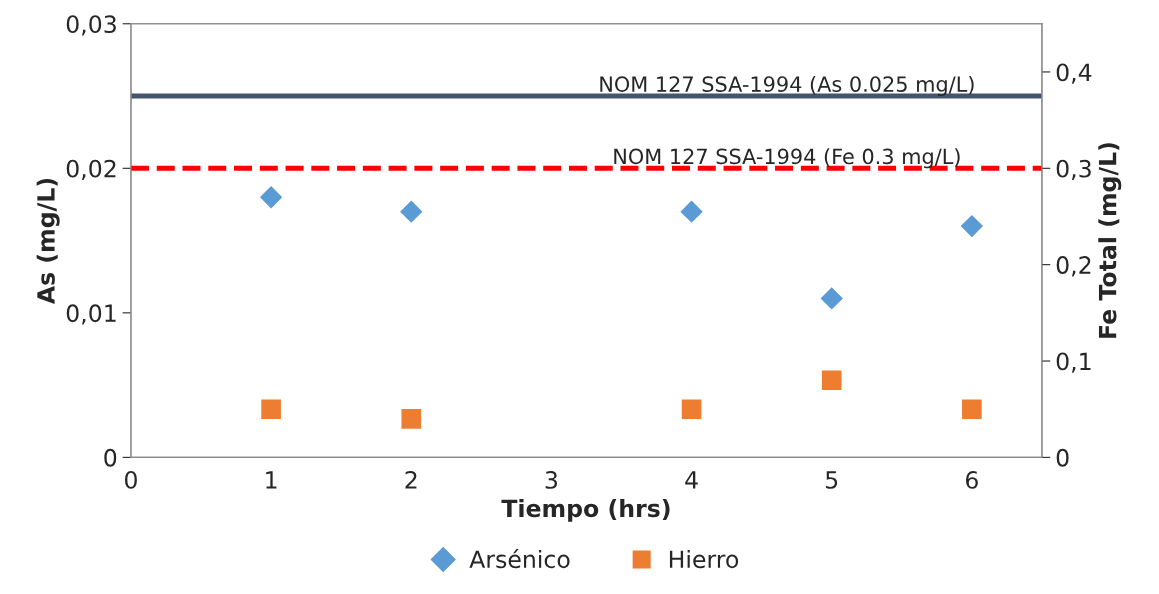 The width and height of the screenshot is (1159, 594). Describe the element at coordinates (1073, 266) in the screenshot. I see `y2-tick-label: 0,2` at that location.